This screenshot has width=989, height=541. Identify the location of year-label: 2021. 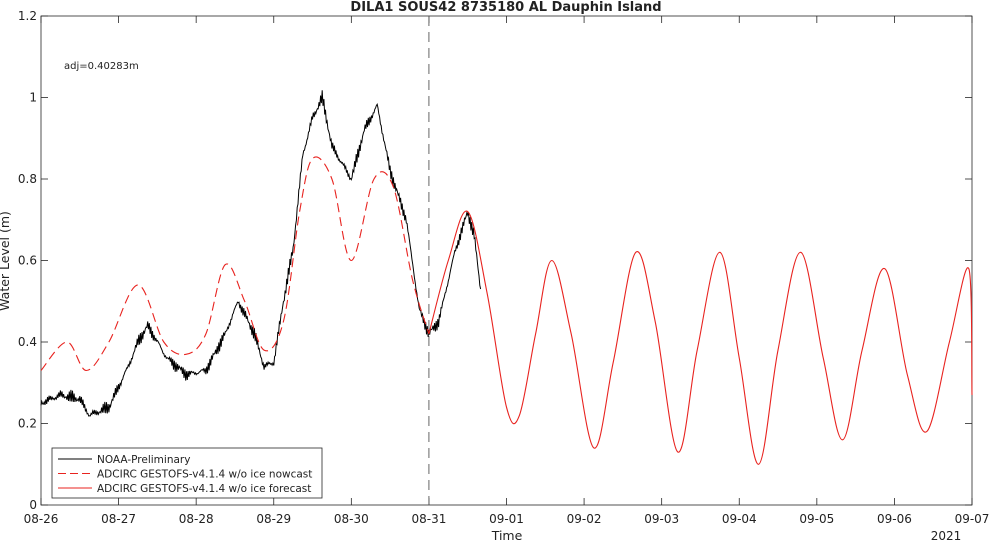
(946, 535).